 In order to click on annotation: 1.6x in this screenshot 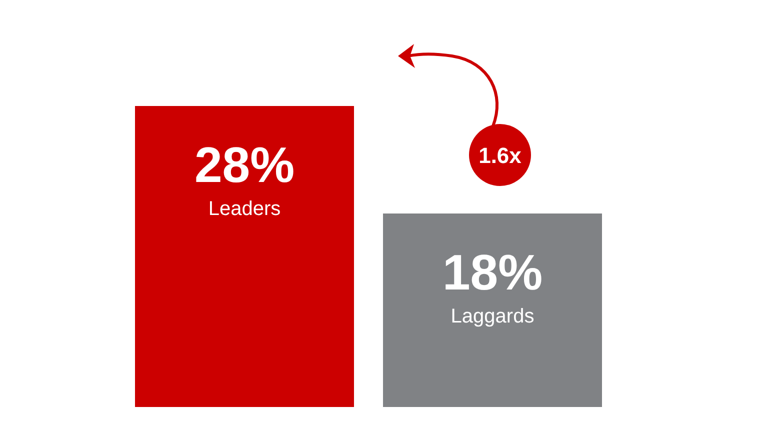, I will do `click(500, 155)`.